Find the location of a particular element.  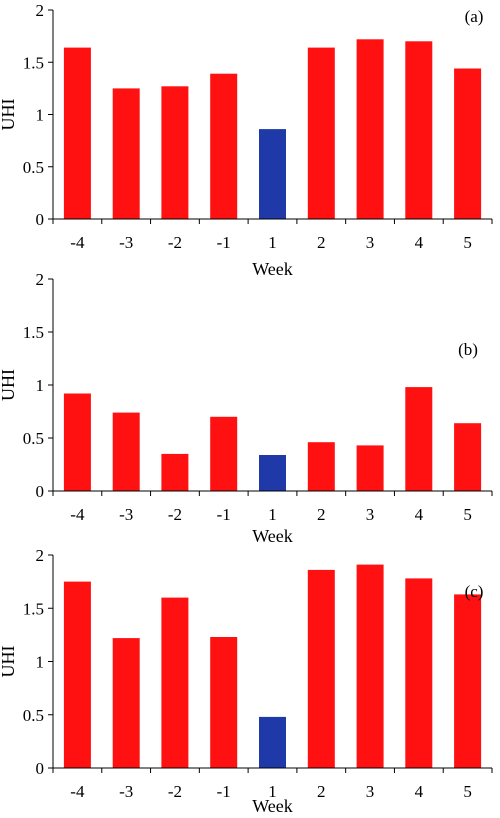

panel-label: (a) is located at coordinates (474, 16).